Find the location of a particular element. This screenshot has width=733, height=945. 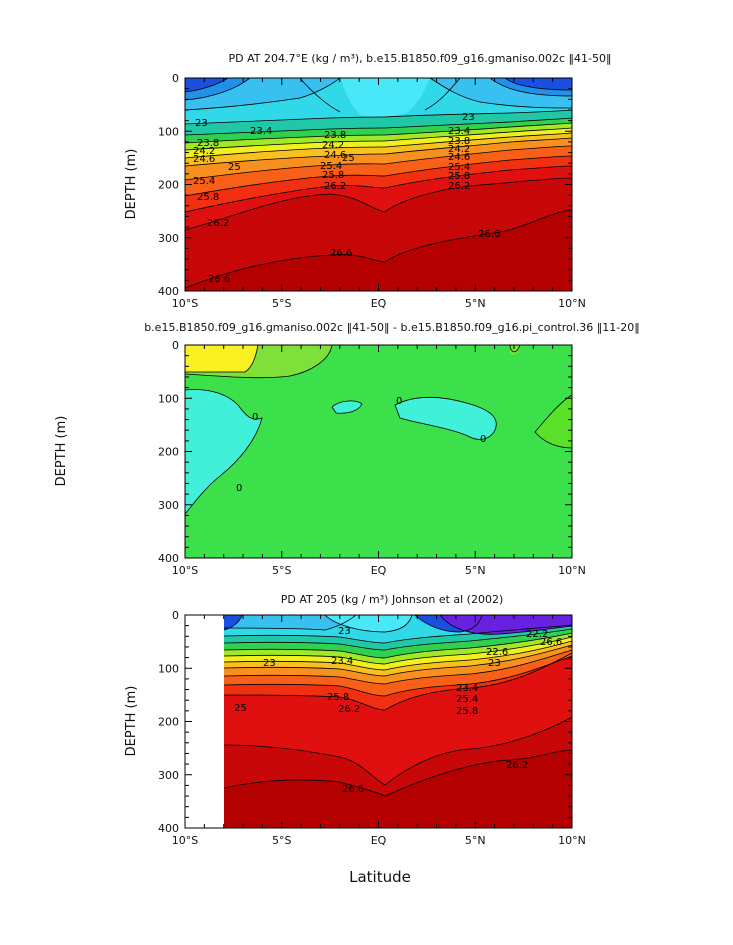

panel-3-axes: 10°S 5°S EQ 5°N 10°N 0 100 200 300 400 is located at coordinates (372, 728).